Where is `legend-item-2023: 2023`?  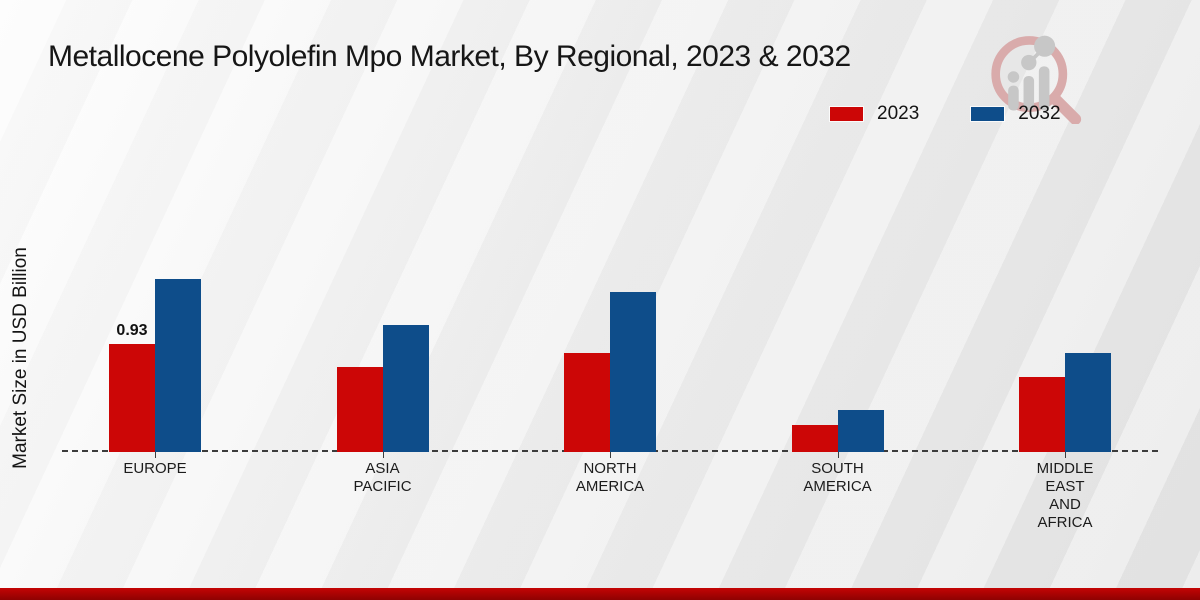
legend-item-2023: 2023 is located at coordinates (874, 114).